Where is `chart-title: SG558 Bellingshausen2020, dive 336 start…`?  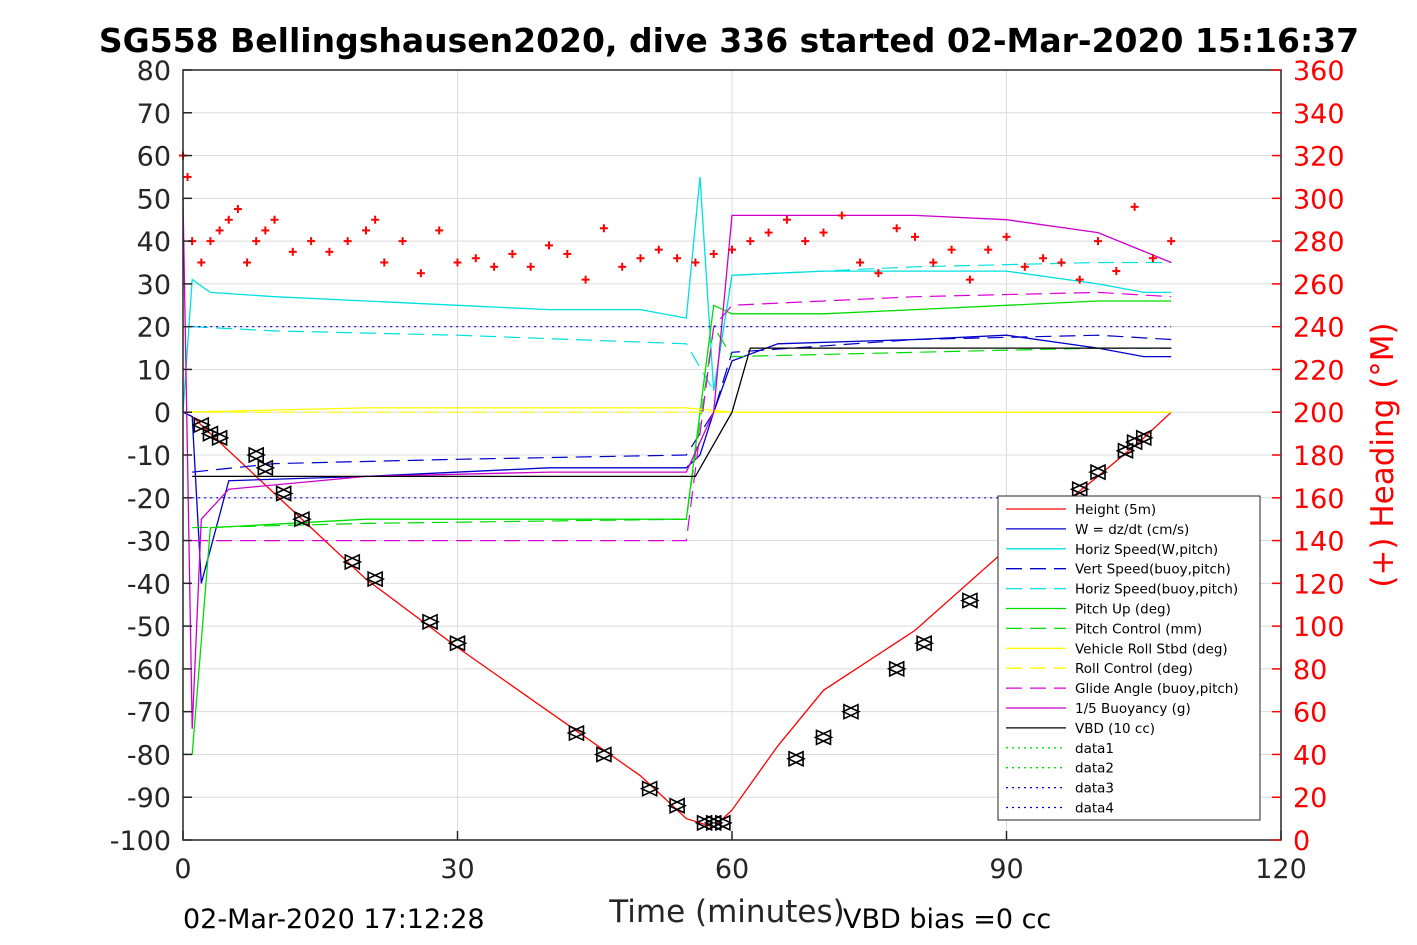 chart-title: SG558 Bellingshausen2020, dive 336 start… is located at coordinates (729, 40).